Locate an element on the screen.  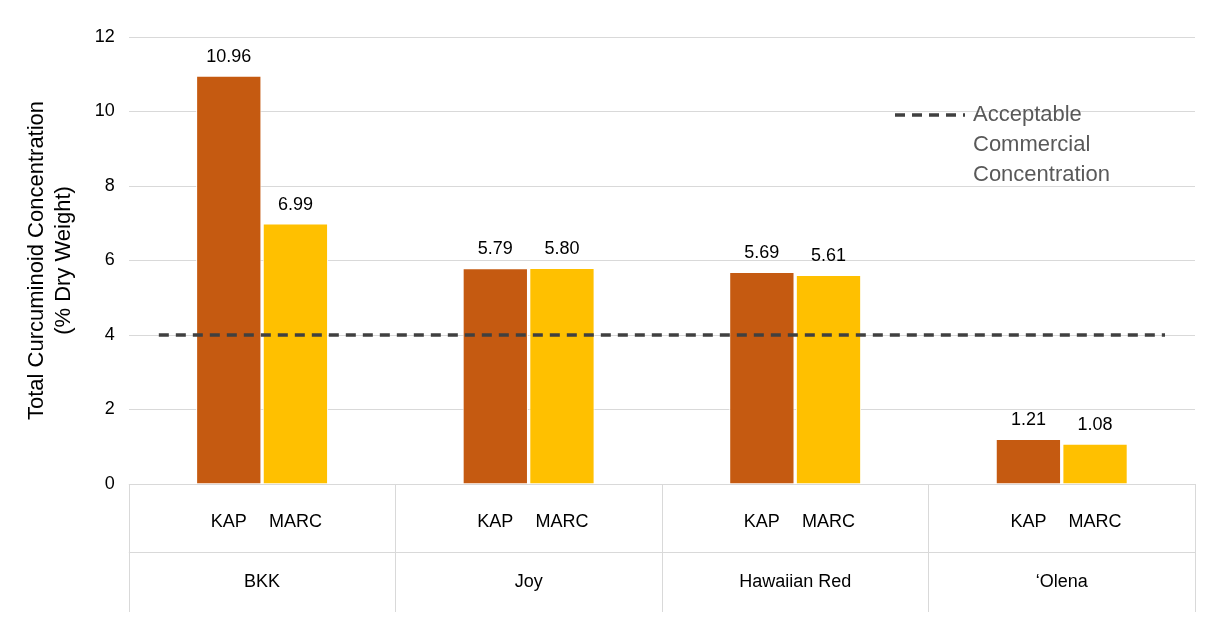
data-label: 6.99 is located at coordinates (295, 203).